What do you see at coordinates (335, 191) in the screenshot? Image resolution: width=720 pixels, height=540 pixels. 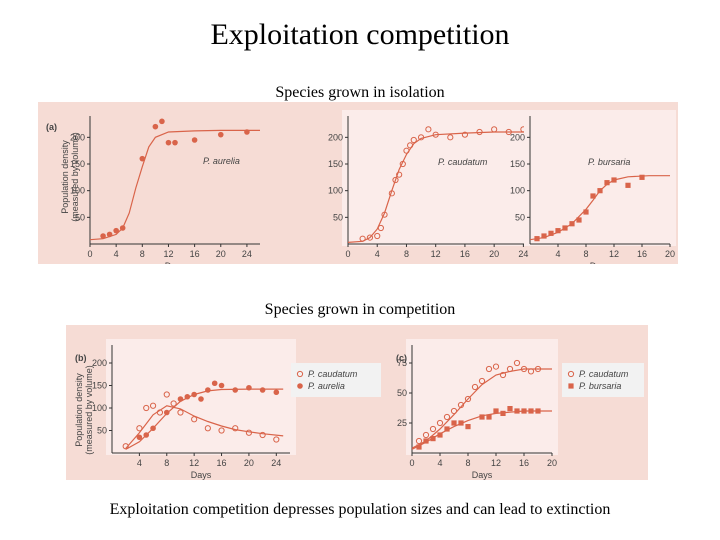 I see `y-tick-label-a2-1: 100` at bounding box center [335, 191].